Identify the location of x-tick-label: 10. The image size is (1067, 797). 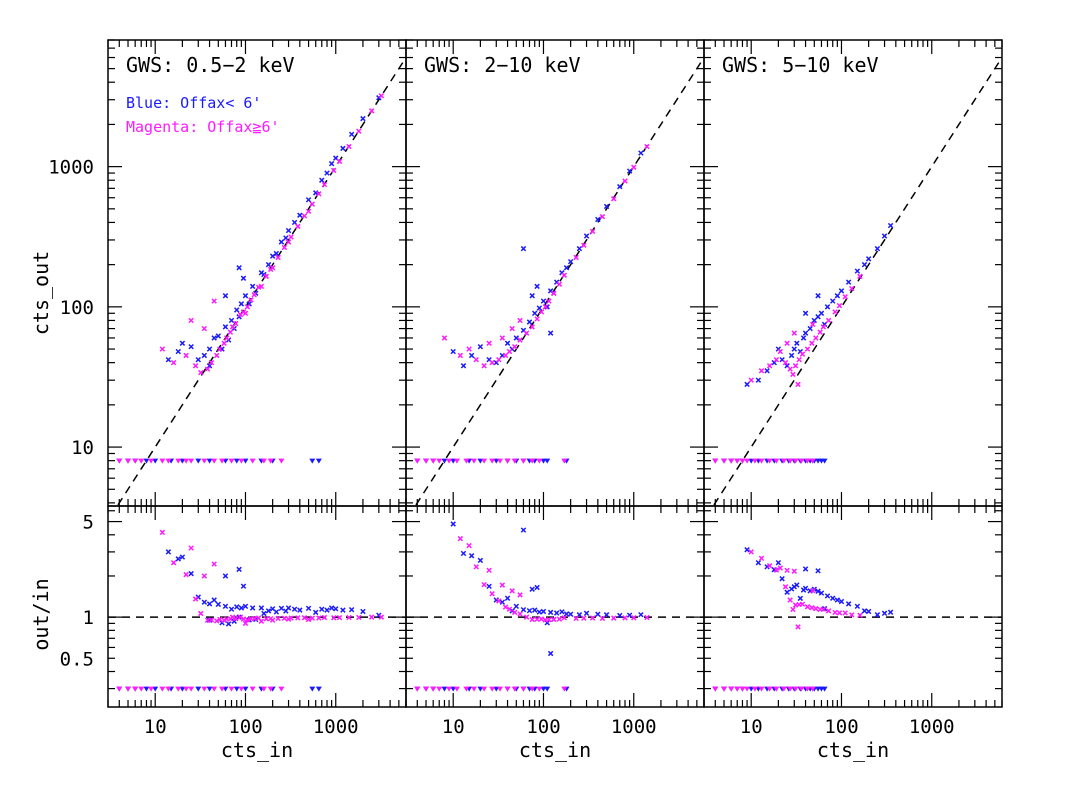
(453, 727).